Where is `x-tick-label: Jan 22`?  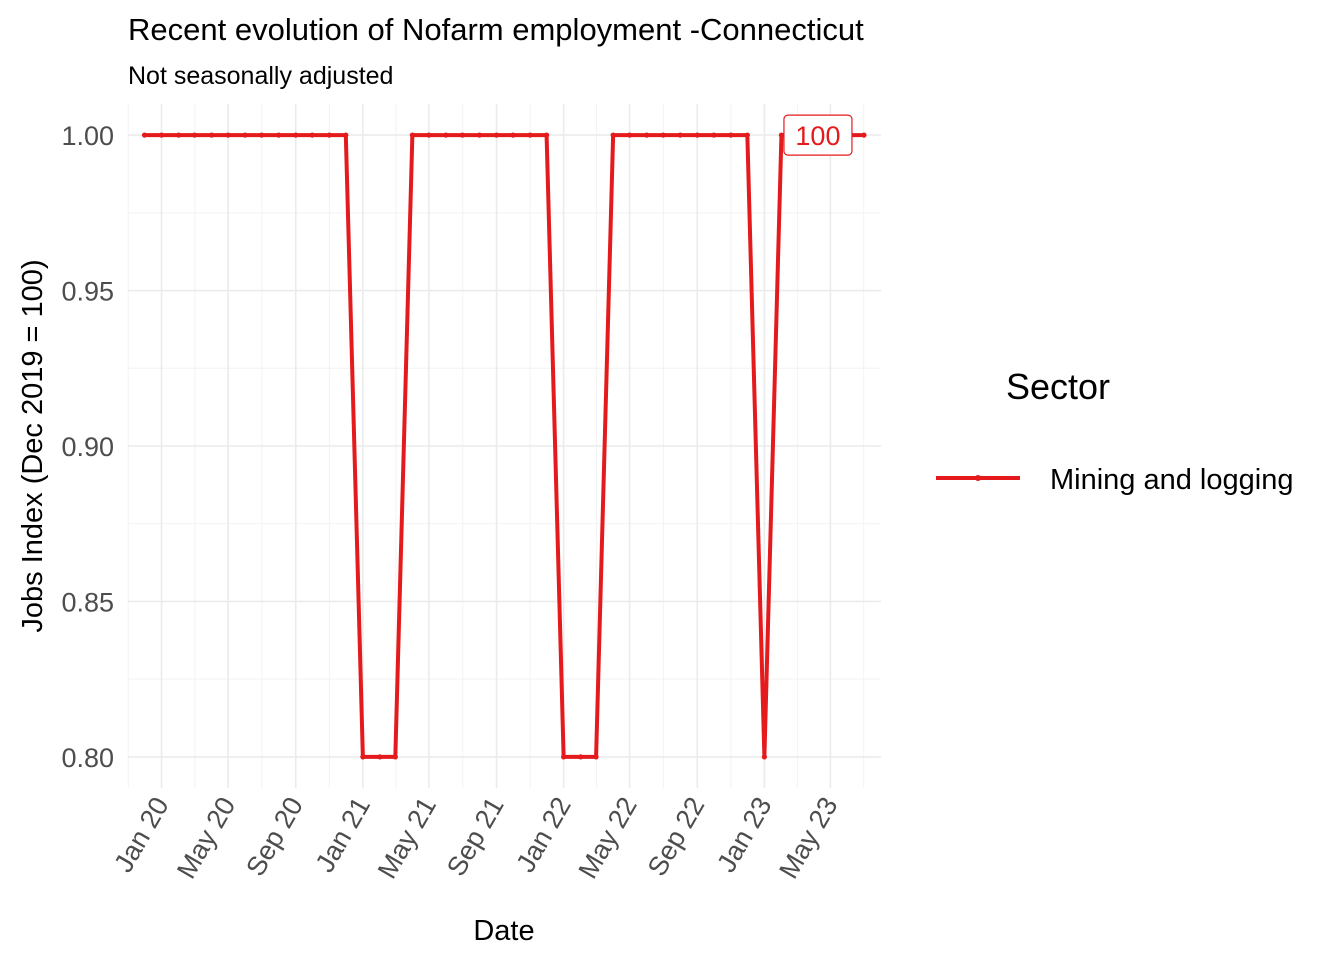 x-tick-label: Jan 22 is located at coordinates (543, 834).